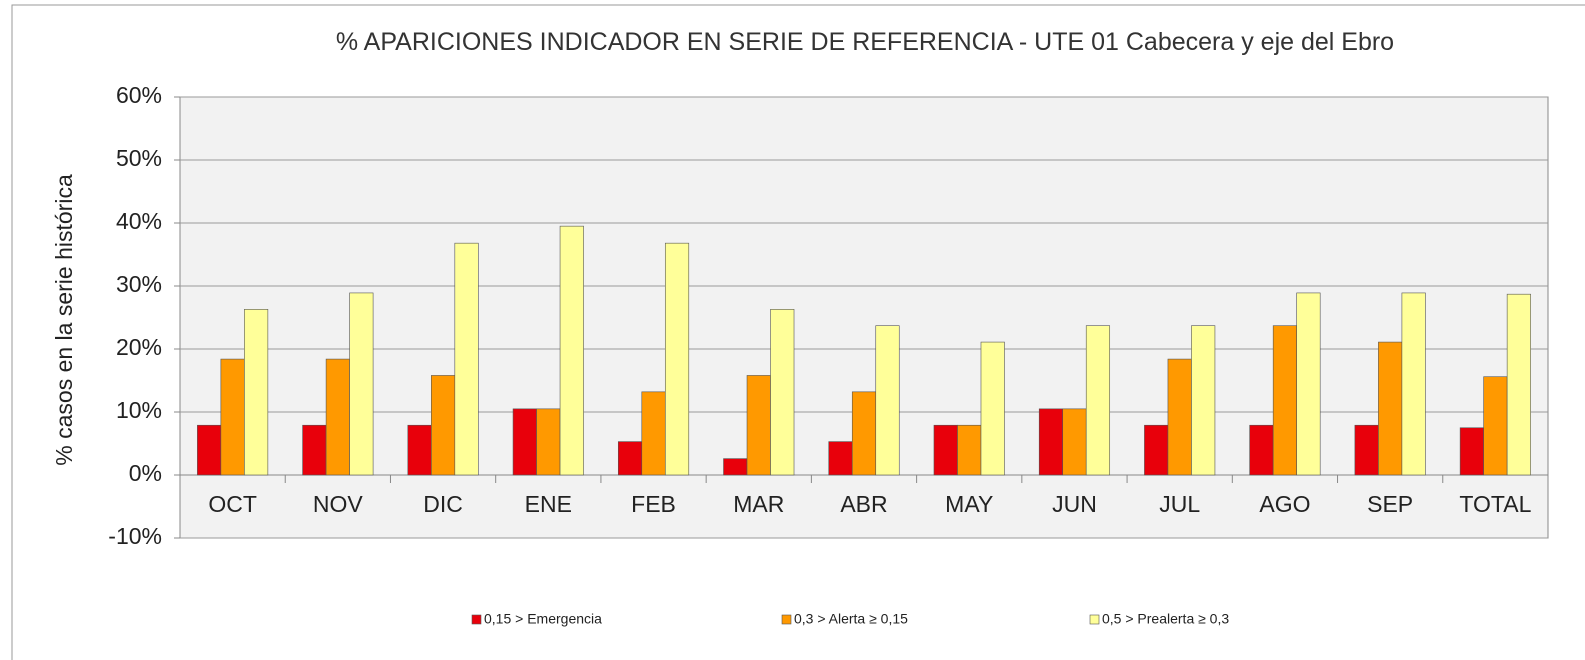 Image resolution: width=1585 pixels, height=660 pixels. What do you see at coordinates (139, 347) in the screenshot?
I see `y-tick-label: 20%` at bounding box center [139, 347].